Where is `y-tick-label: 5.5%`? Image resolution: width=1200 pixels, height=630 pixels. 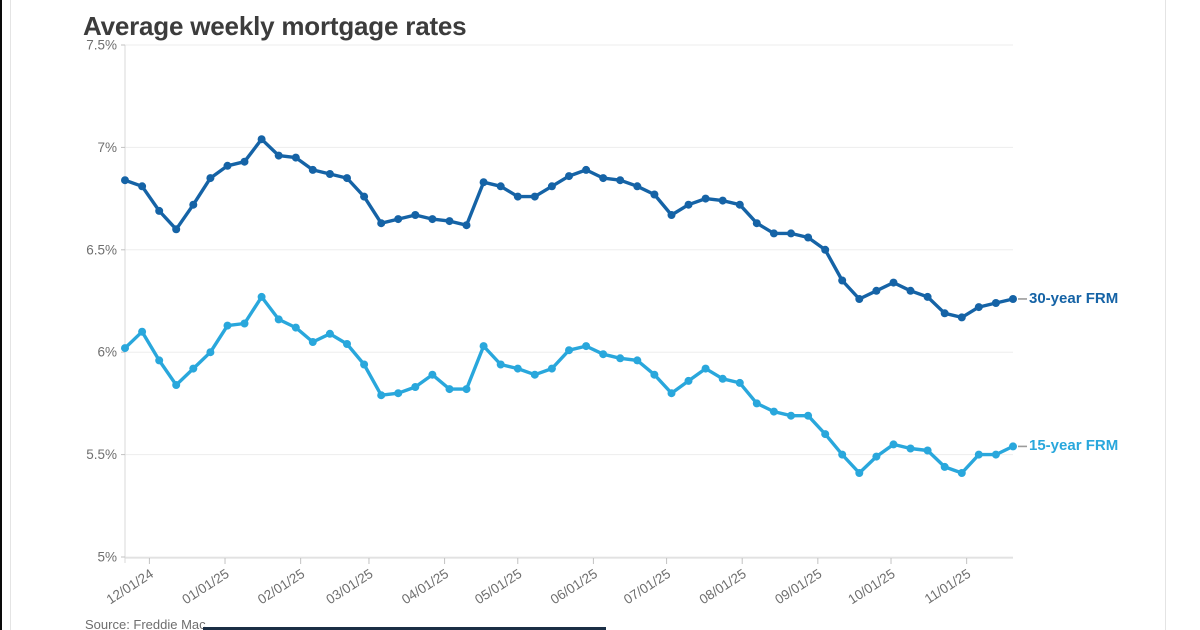 y-tick-label: 5.5% is located at coordinates (101, 454).